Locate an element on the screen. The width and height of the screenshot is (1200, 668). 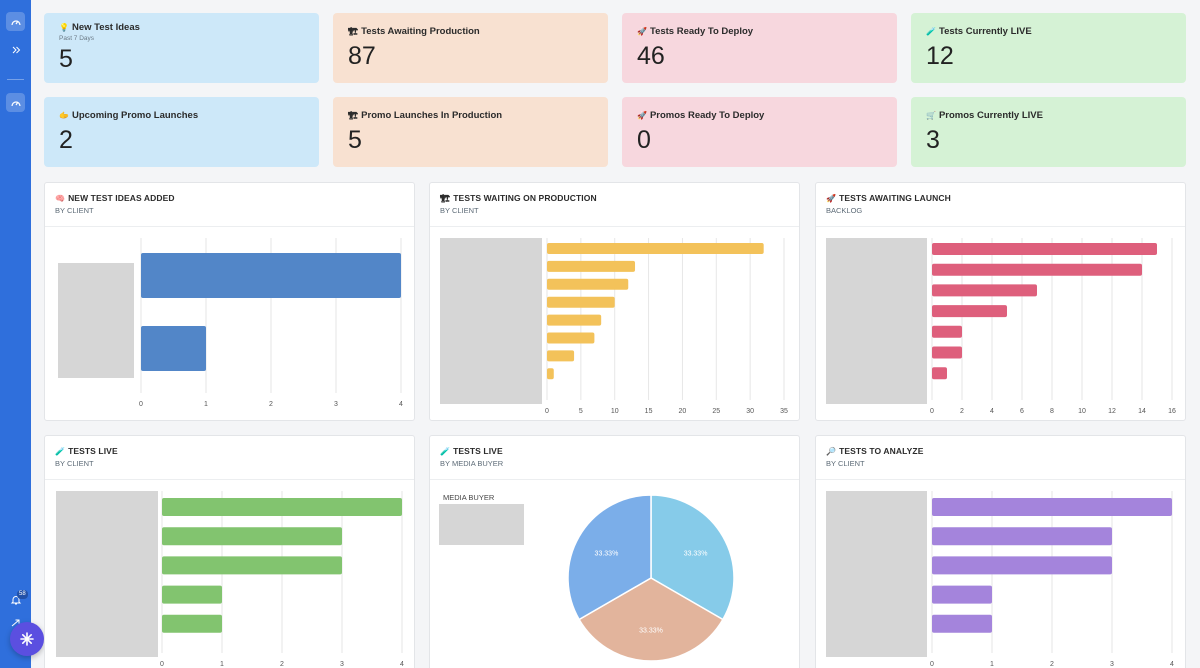
stat-card-promos-ready-to-deploy: 🚀 Promos Ready To Deploy 0 is located at coordinates (759, 132).